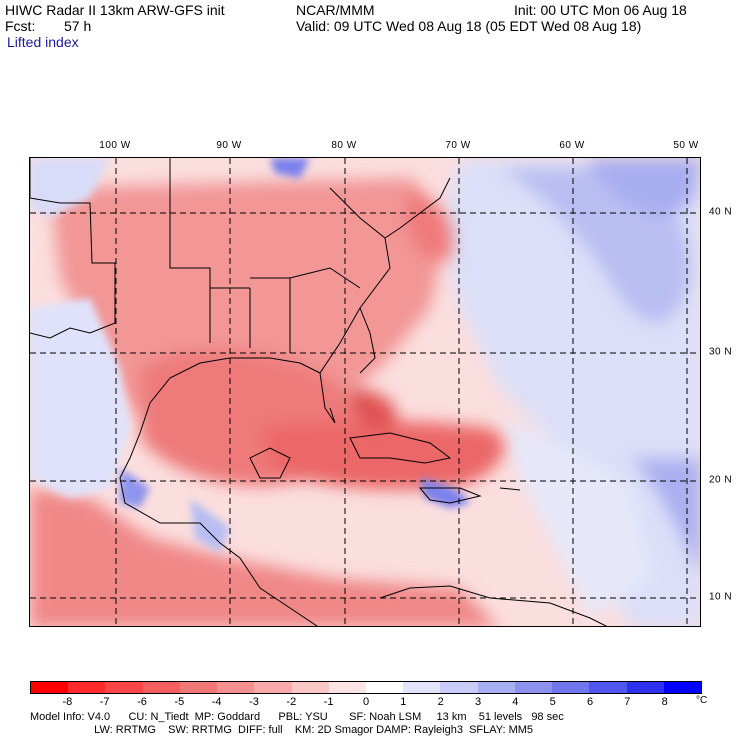 This screenshot has width=740, height=740. I want to click on colorbar-unit: °C, so click(702, 700).